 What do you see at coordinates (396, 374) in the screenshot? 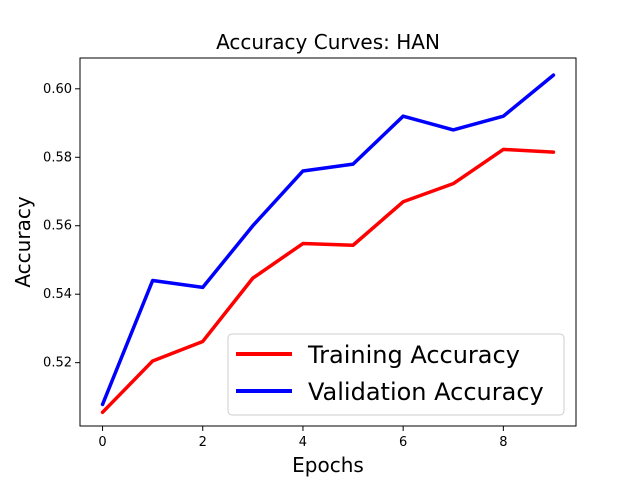
I see `legend: Training Accuracy Validation Accuracy` at bounding box center [396, 374].